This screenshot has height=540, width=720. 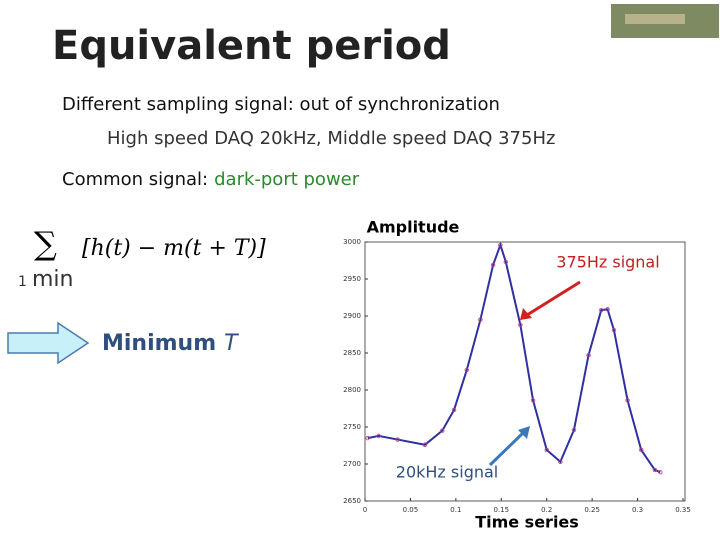 What do you see at coordinates (527, 522) in the screenshot?
I see `x-axis-label: Time series` at bounding box center [527, 522].